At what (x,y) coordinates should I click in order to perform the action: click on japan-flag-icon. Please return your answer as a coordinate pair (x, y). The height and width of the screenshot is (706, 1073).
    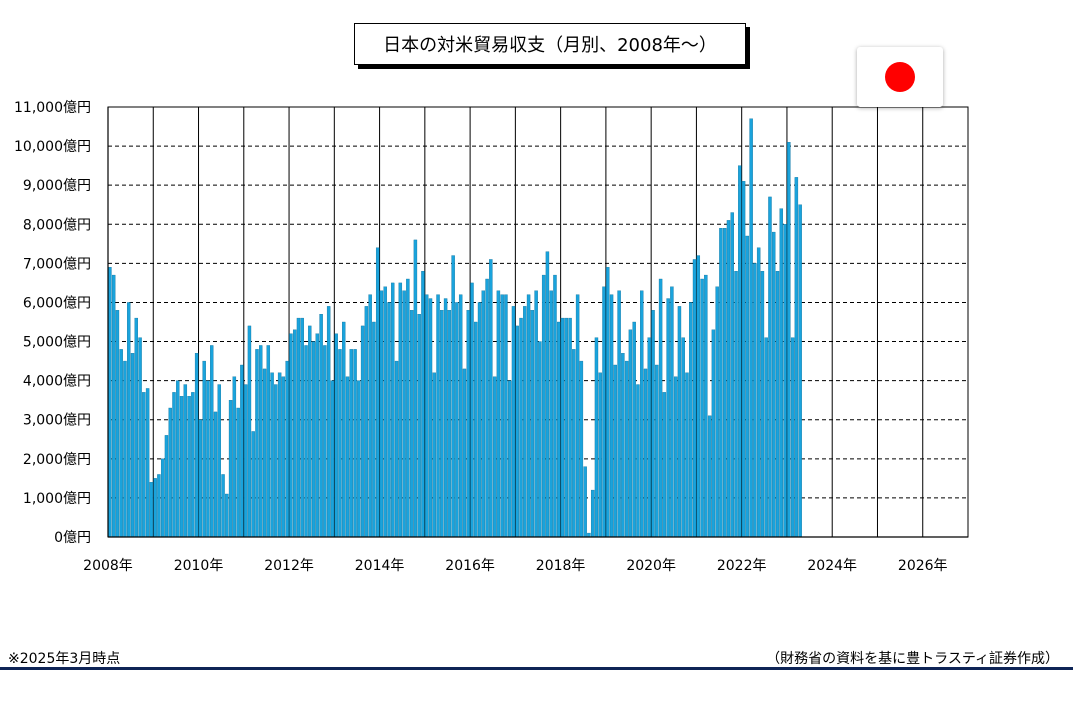
    Looking at the image, I should click on (900, 77).